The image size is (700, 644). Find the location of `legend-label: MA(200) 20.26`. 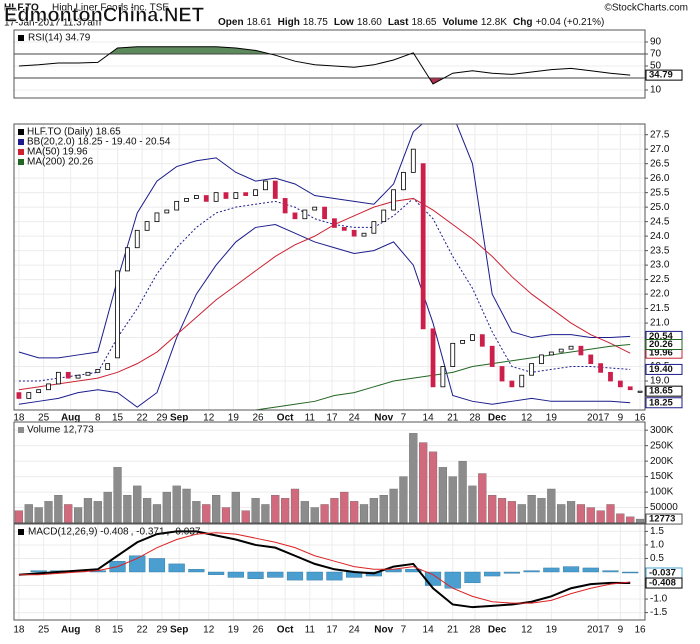

legend-label: MA(200) 20.26 is located at coordinates (60, 162).